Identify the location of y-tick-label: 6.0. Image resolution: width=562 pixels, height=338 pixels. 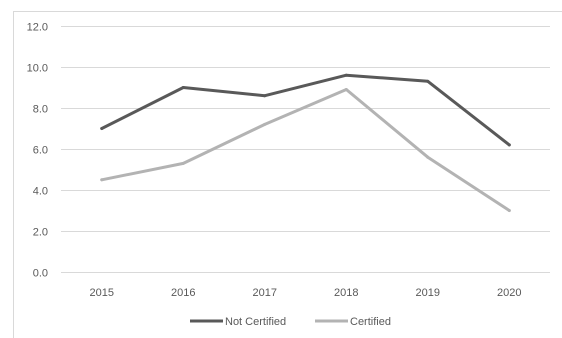
(40, 151).